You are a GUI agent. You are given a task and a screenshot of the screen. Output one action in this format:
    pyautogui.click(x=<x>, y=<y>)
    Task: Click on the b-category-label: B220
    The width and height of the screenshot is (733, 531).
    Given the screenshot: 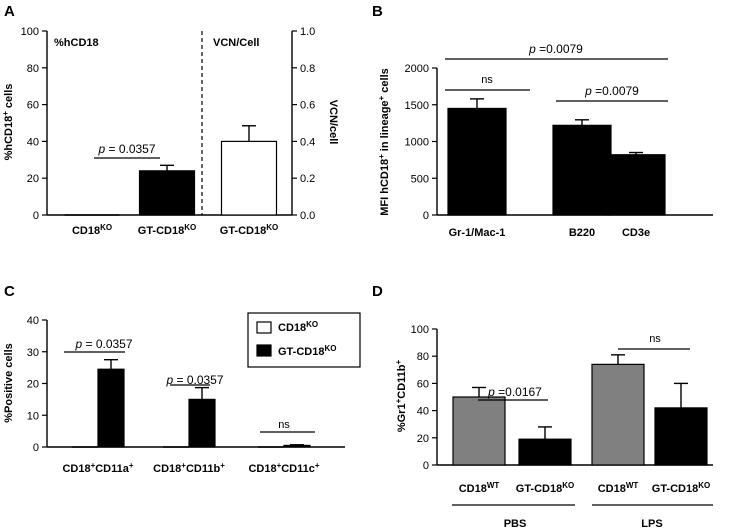 What is the action you would take?
    pyautogui.click(x=582, y=233)
    